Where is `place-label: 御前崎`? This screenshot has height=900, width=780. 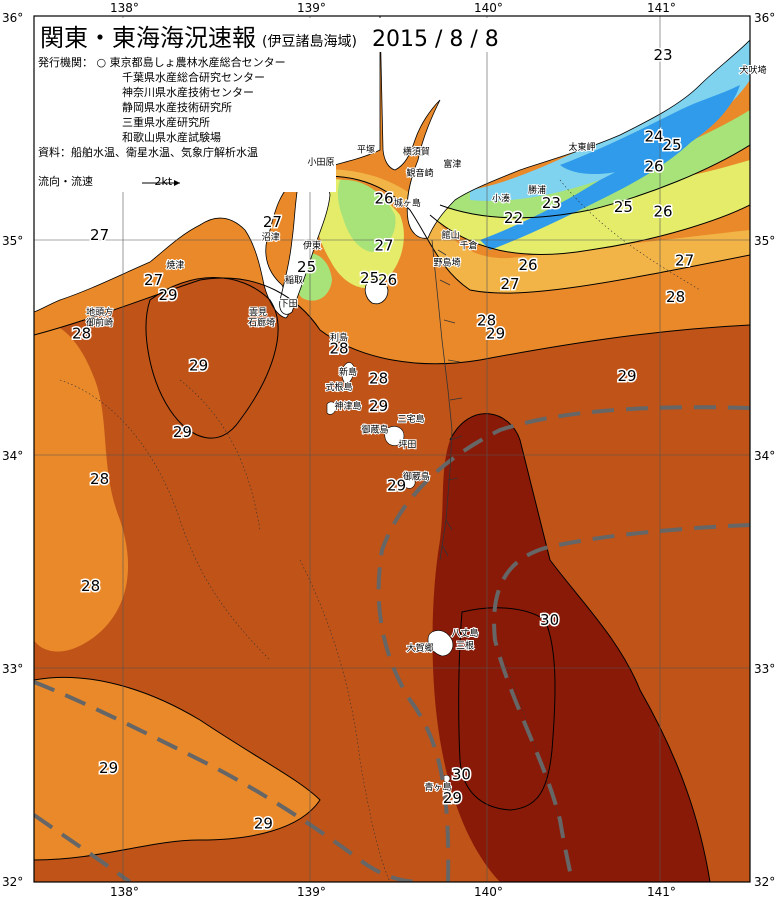 place-label: 御前崎 is located at coordinates (99, 323).